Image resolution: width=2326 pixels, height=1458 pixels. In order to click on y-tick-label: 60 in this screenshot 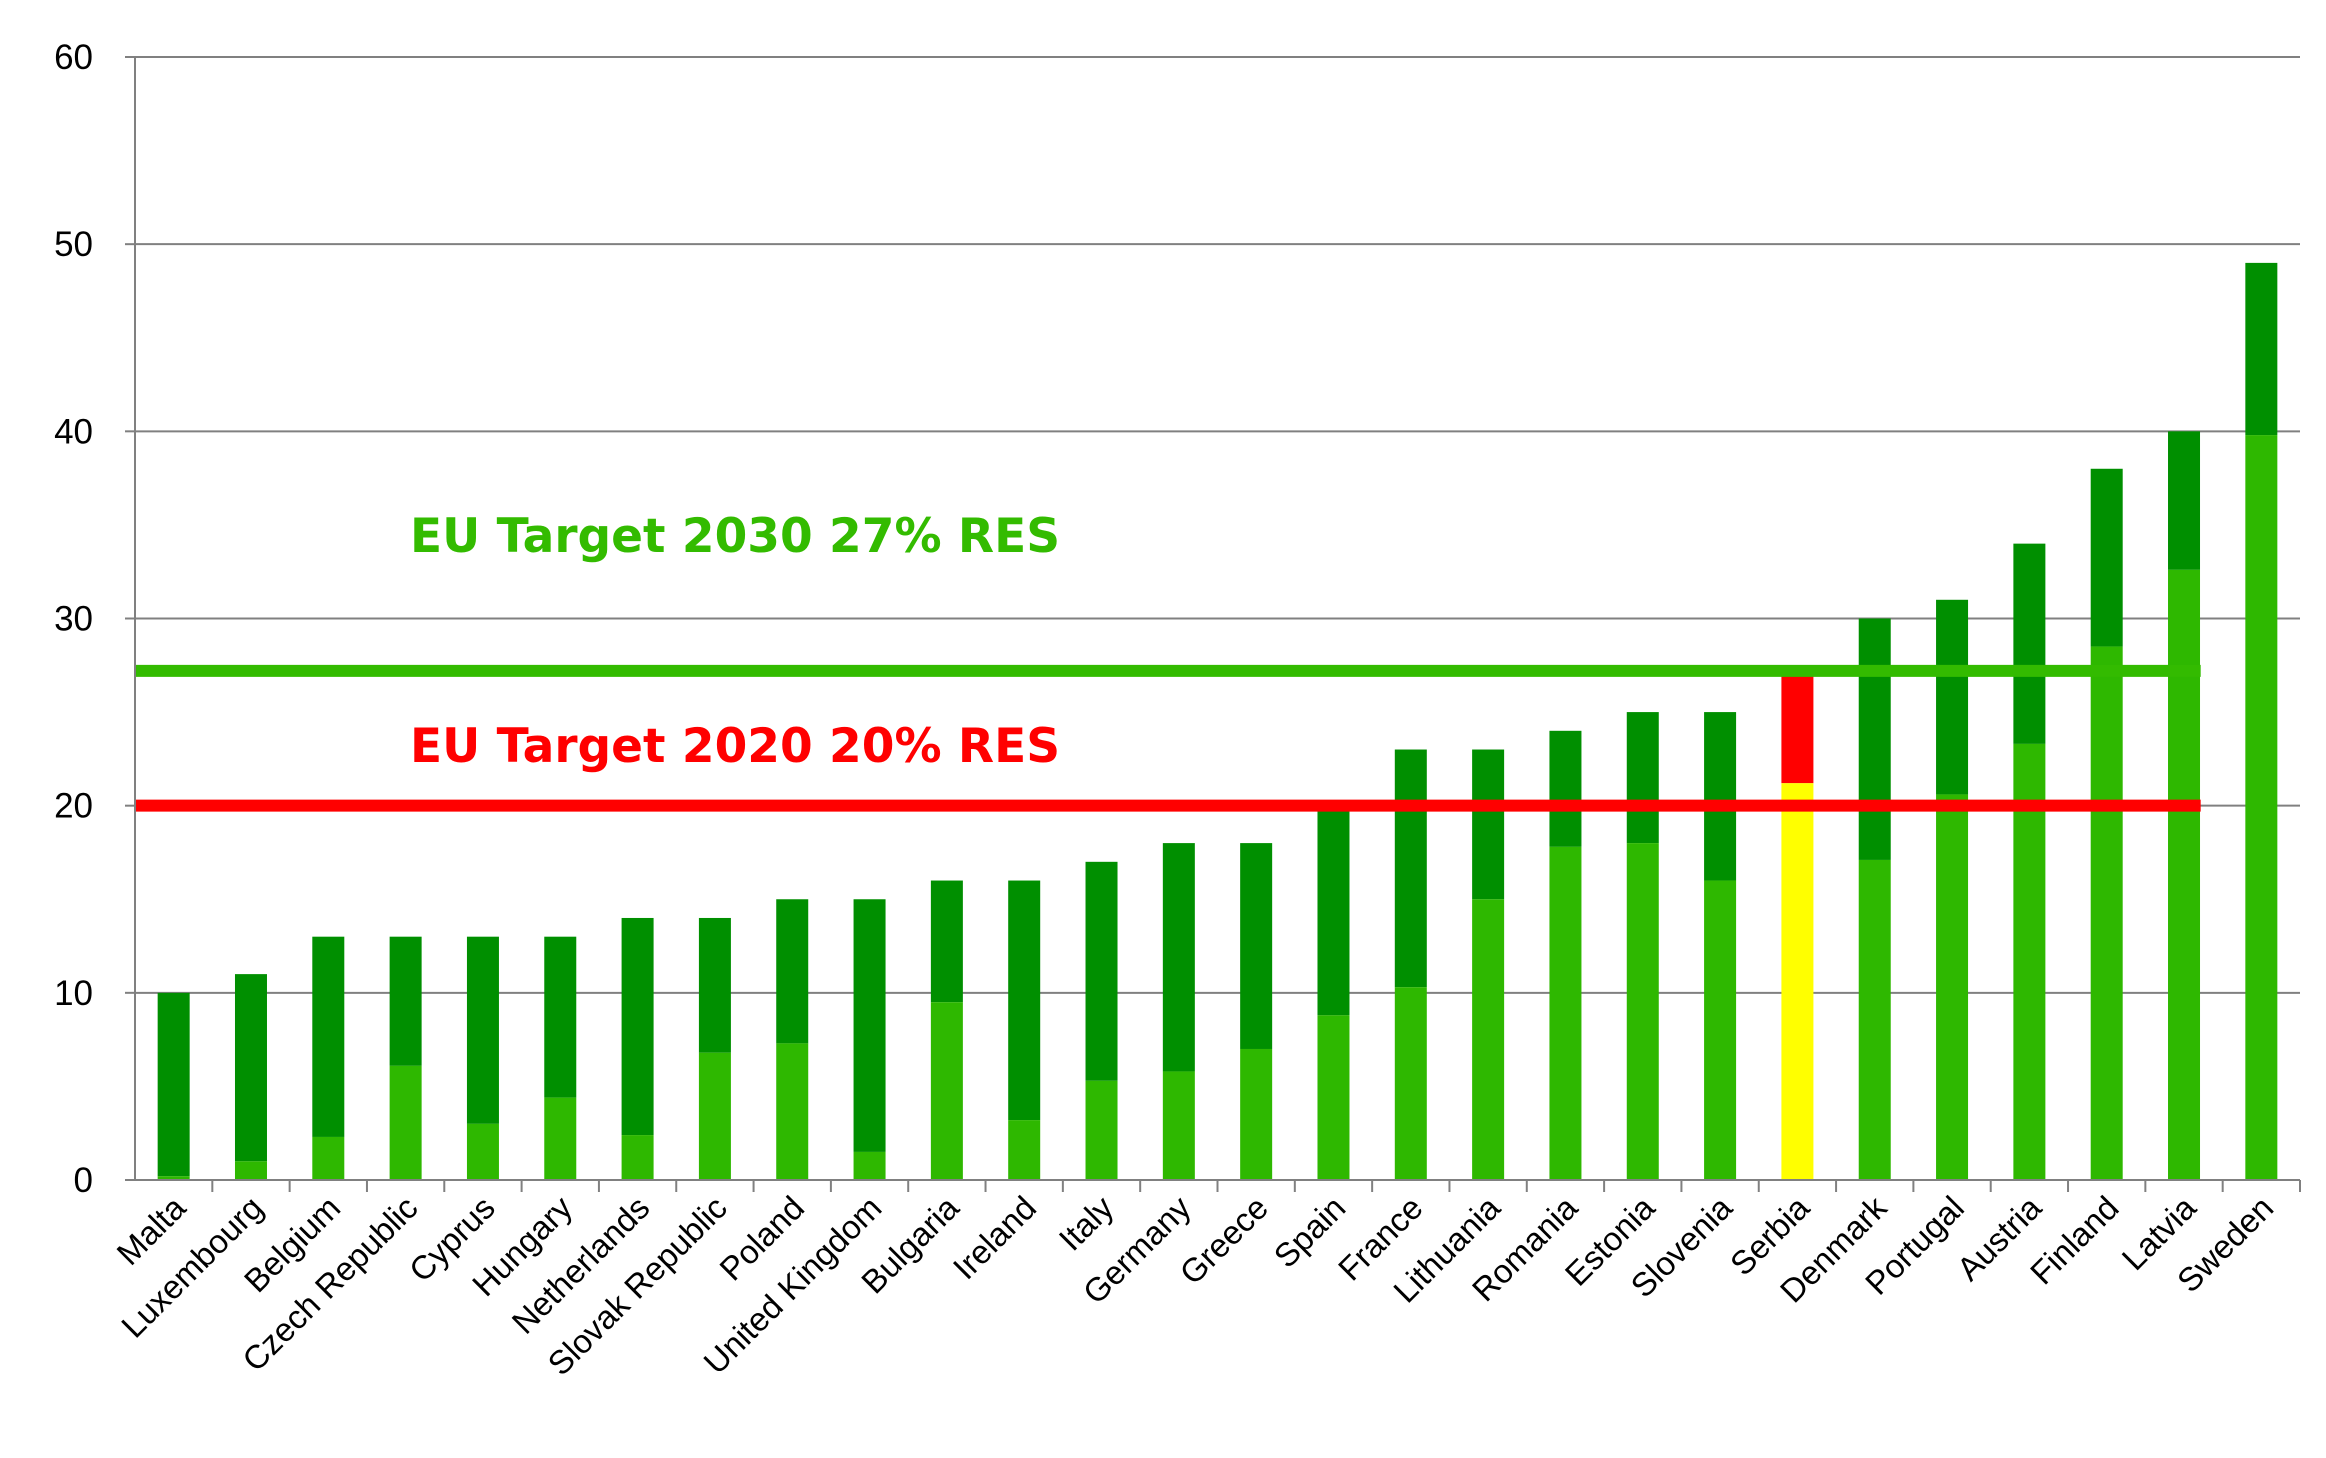, I will do `click(73, 57)`.